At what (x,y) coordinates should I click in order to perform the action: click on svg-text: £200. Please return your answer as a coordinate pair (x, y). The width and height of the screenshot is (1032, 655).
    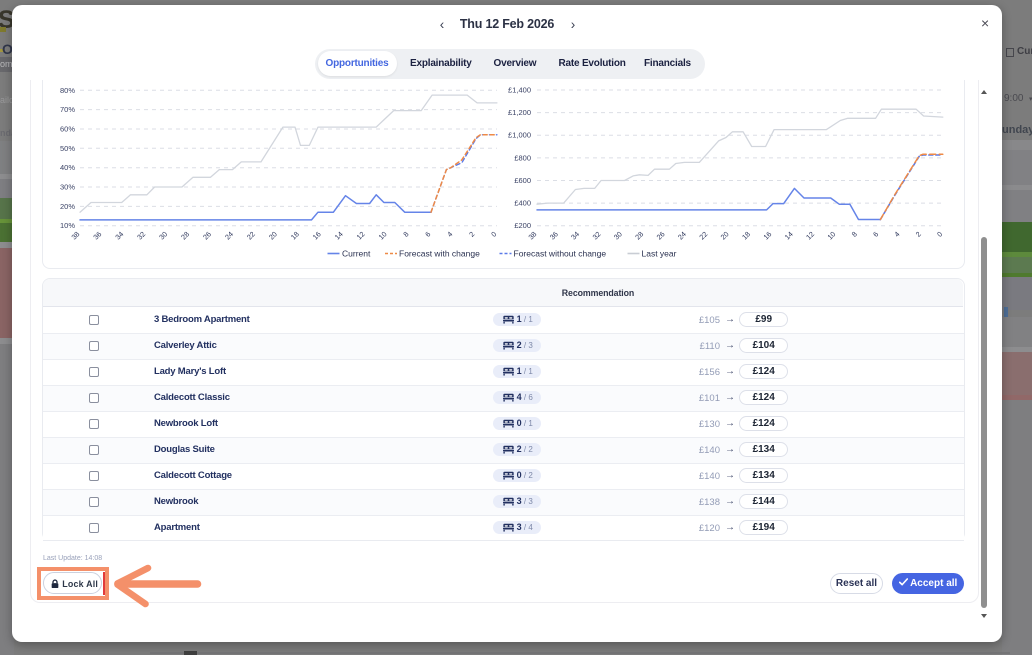
    Looking at the image, I should click on (522, 225).